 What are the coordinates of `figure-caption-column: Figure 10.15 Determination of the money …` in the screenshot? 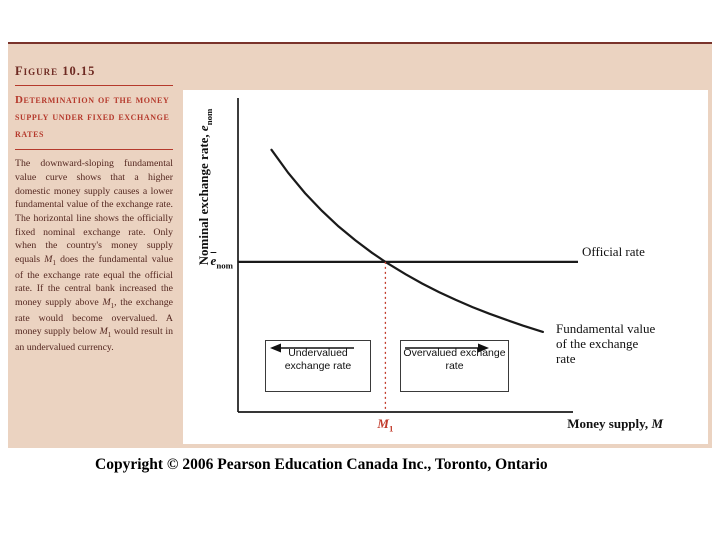 It's located at (94, 209).